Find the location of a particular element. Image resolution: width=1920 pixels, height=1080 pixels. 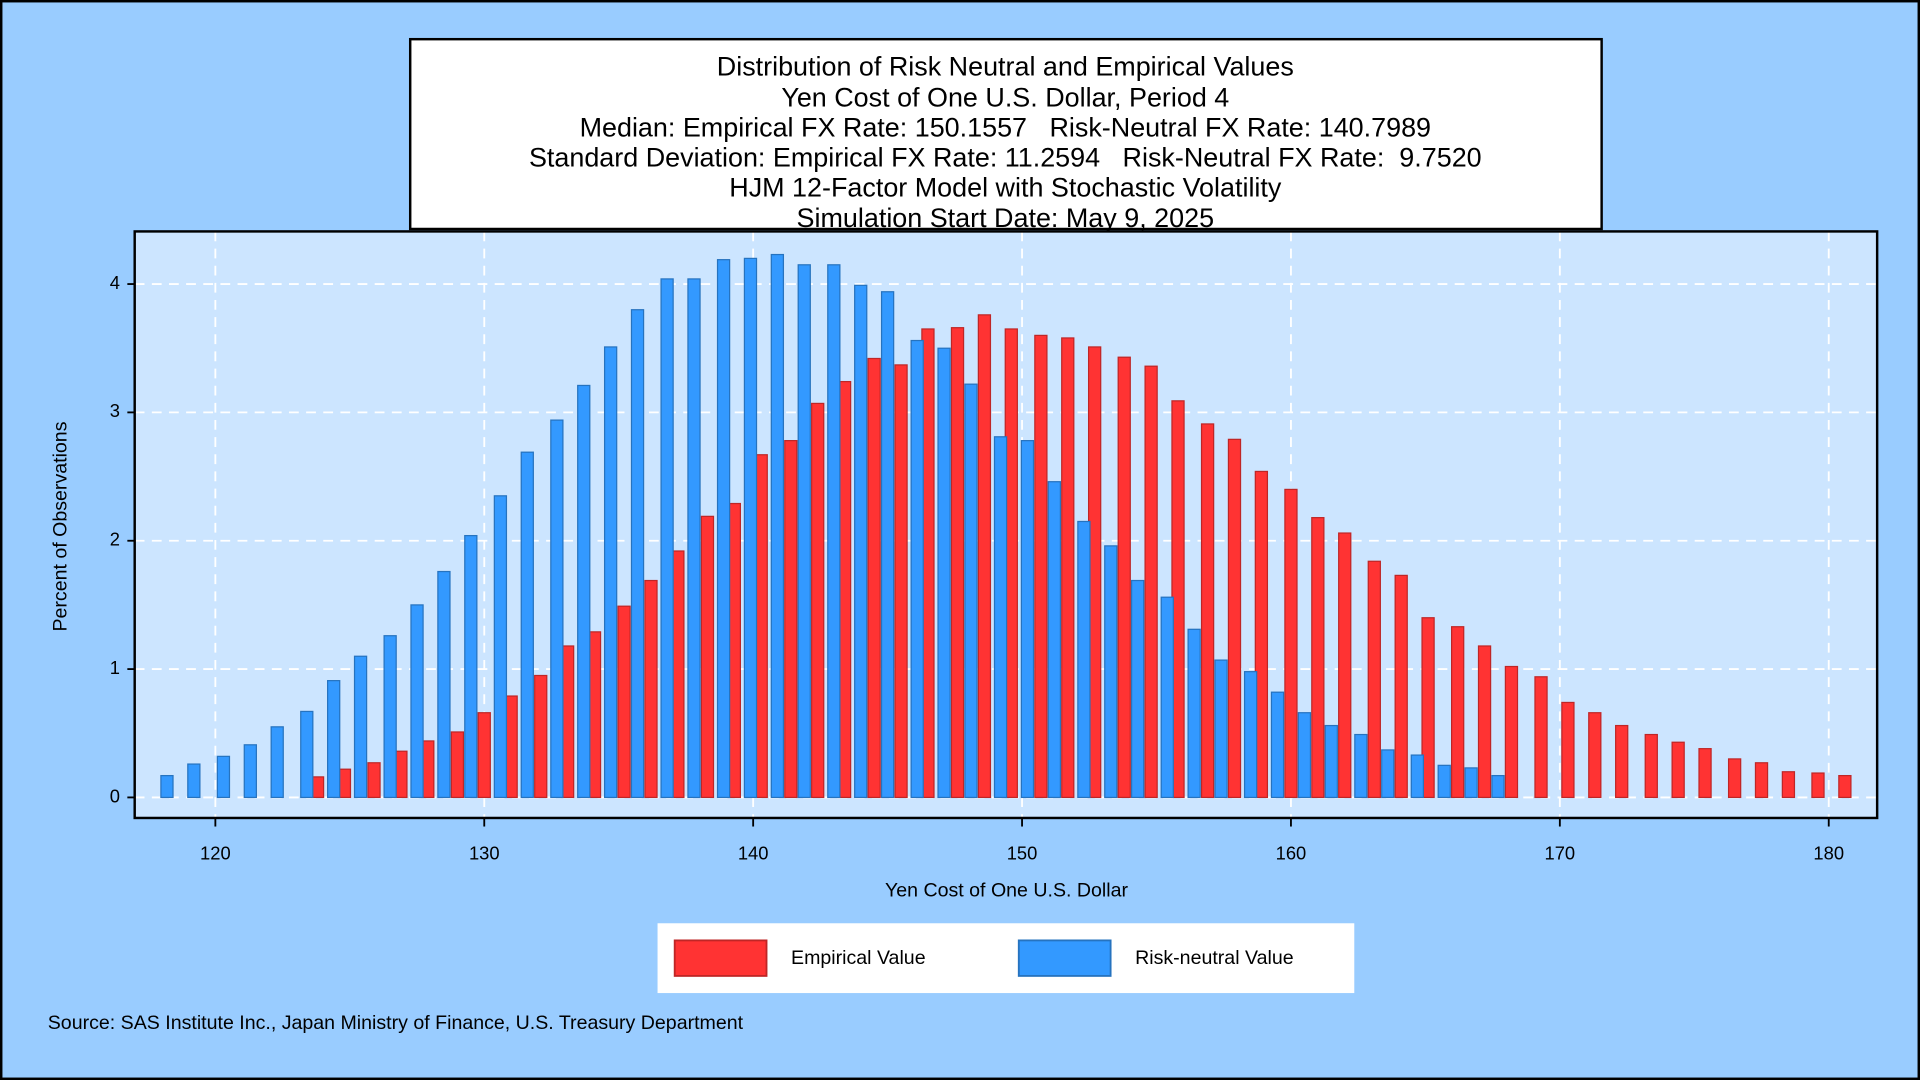

x-tick-label: 180 is located at coordinates (1828, 853).